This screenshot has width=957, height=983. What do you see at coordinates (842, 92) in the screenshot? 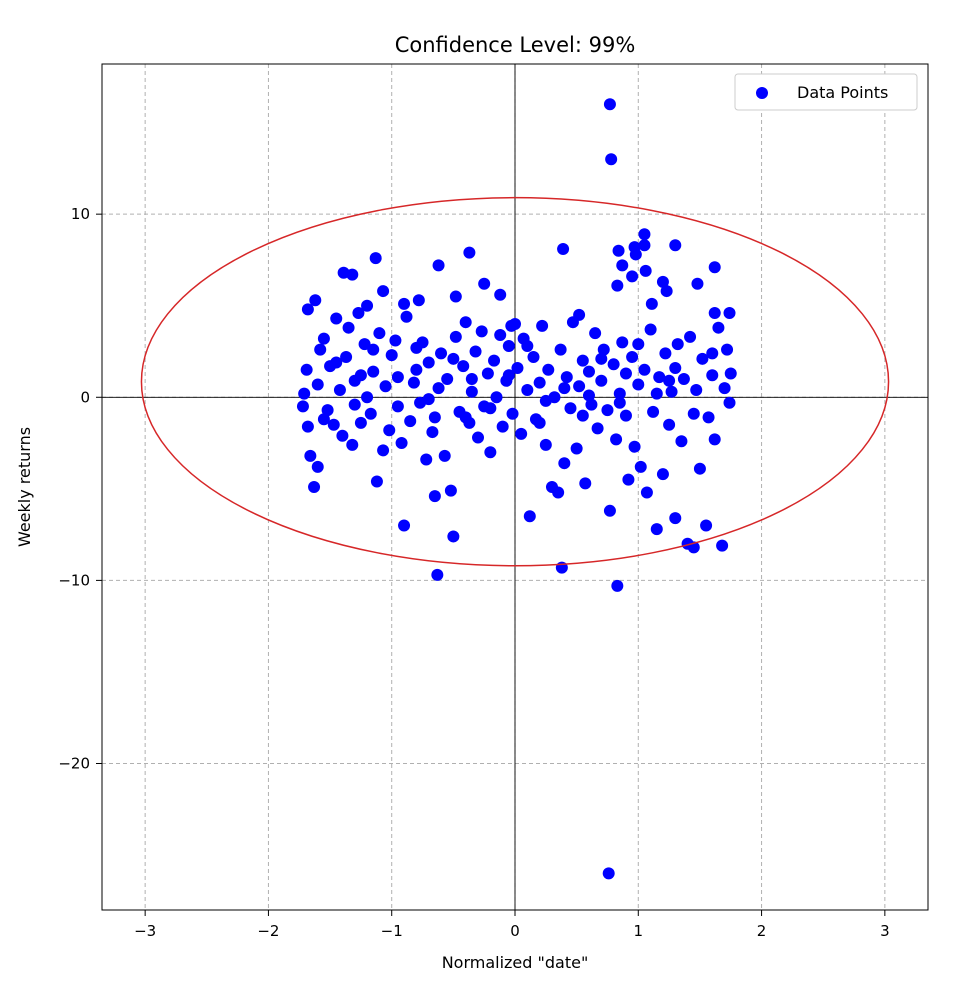
I see `legend-label-data-points: Data Points` at bounding box center [842, 92].